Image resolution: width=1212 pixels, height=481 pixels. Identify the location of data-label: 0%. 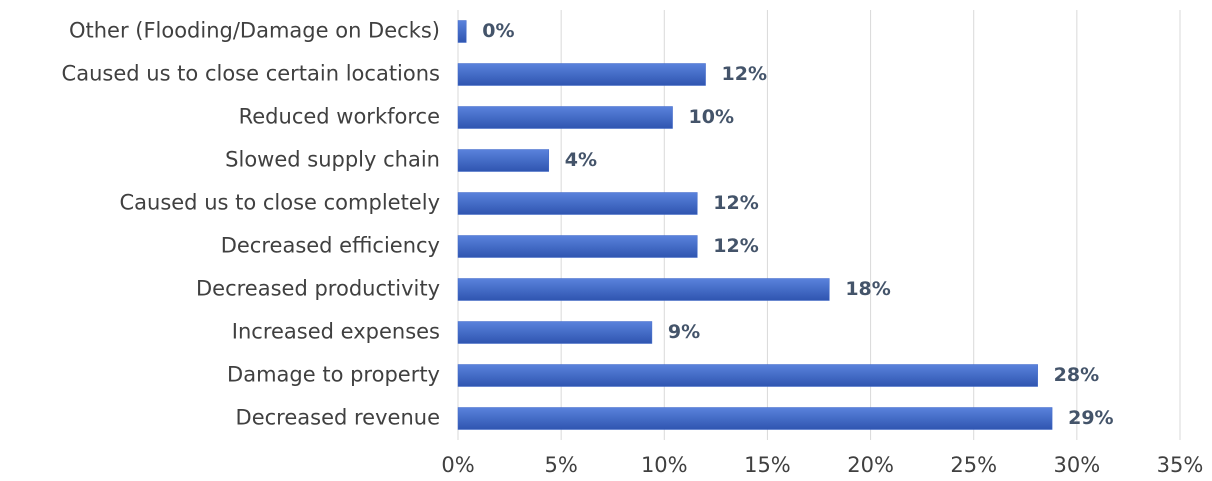
(498, 31).